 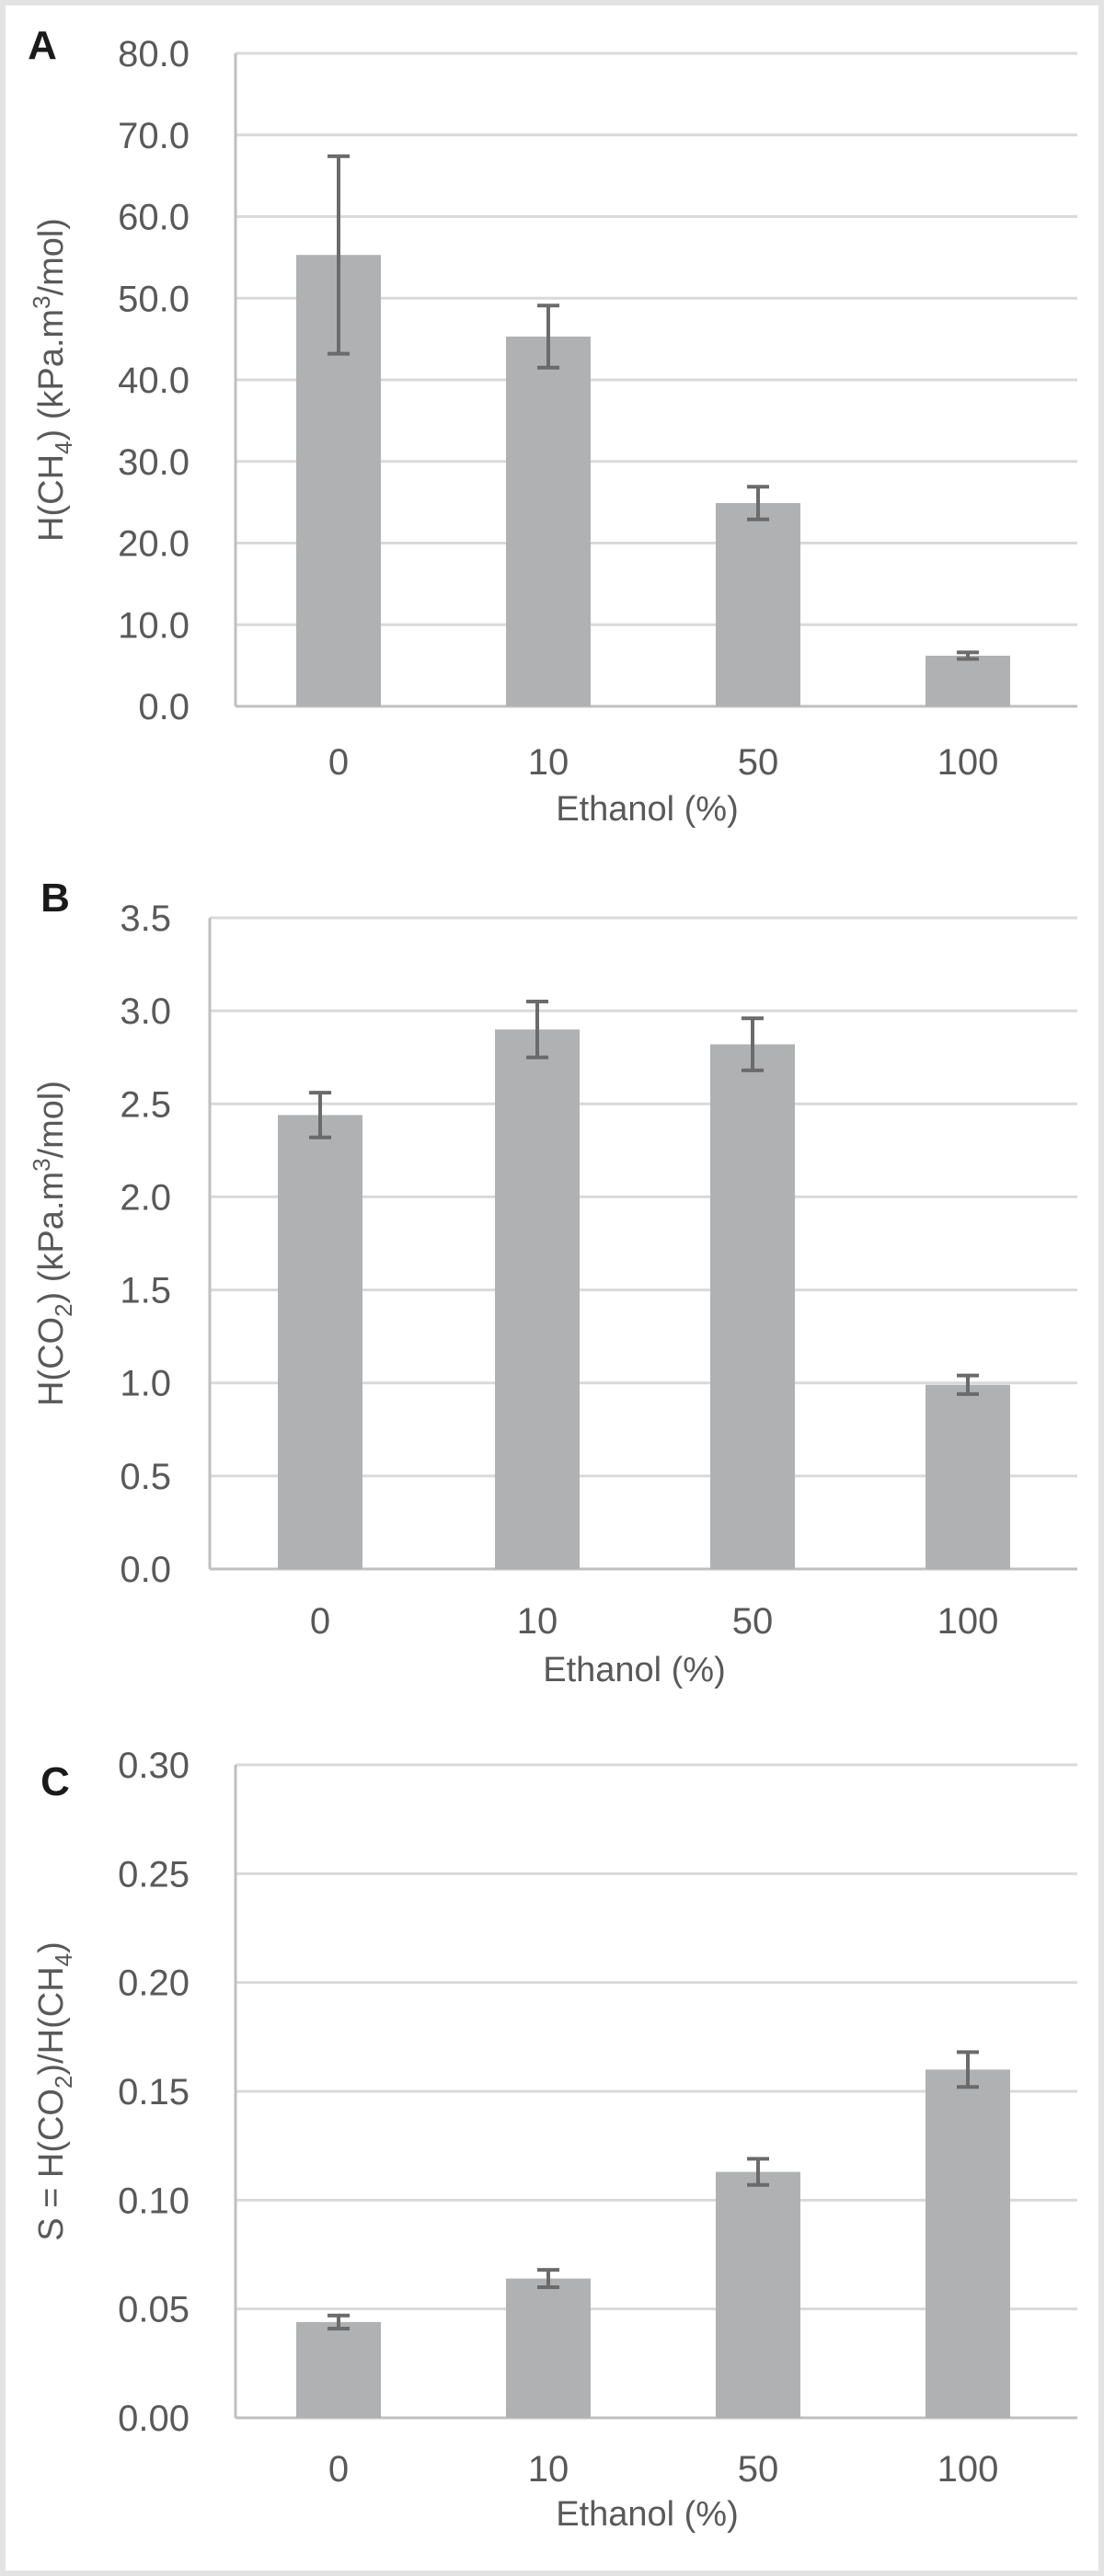 What do you see at coordinates (753, 1622) in the screenshot?
I see `panel-b-xtick-label: 50` at bounding box center [753, 1622].